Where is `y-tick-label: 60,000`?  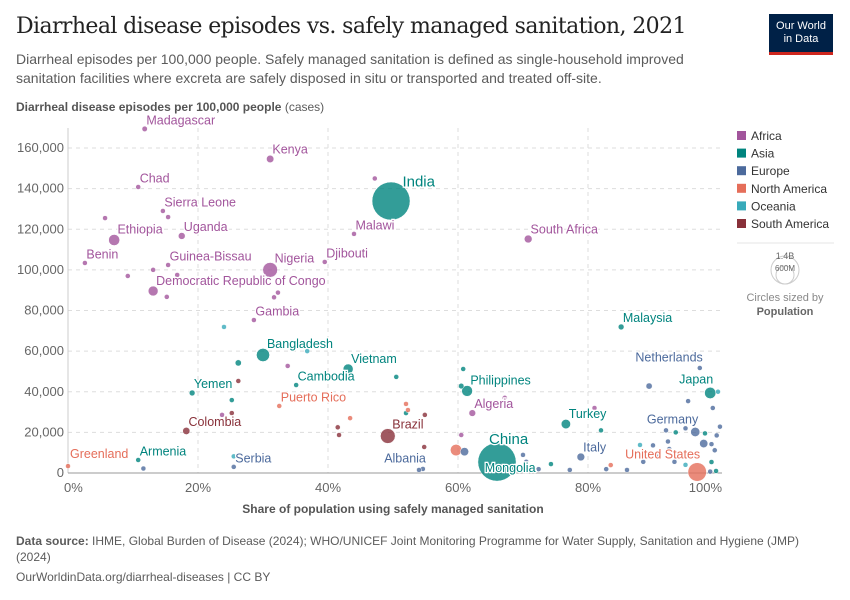 y-tick-label: 60,000 is located at coordinates (44, 350).